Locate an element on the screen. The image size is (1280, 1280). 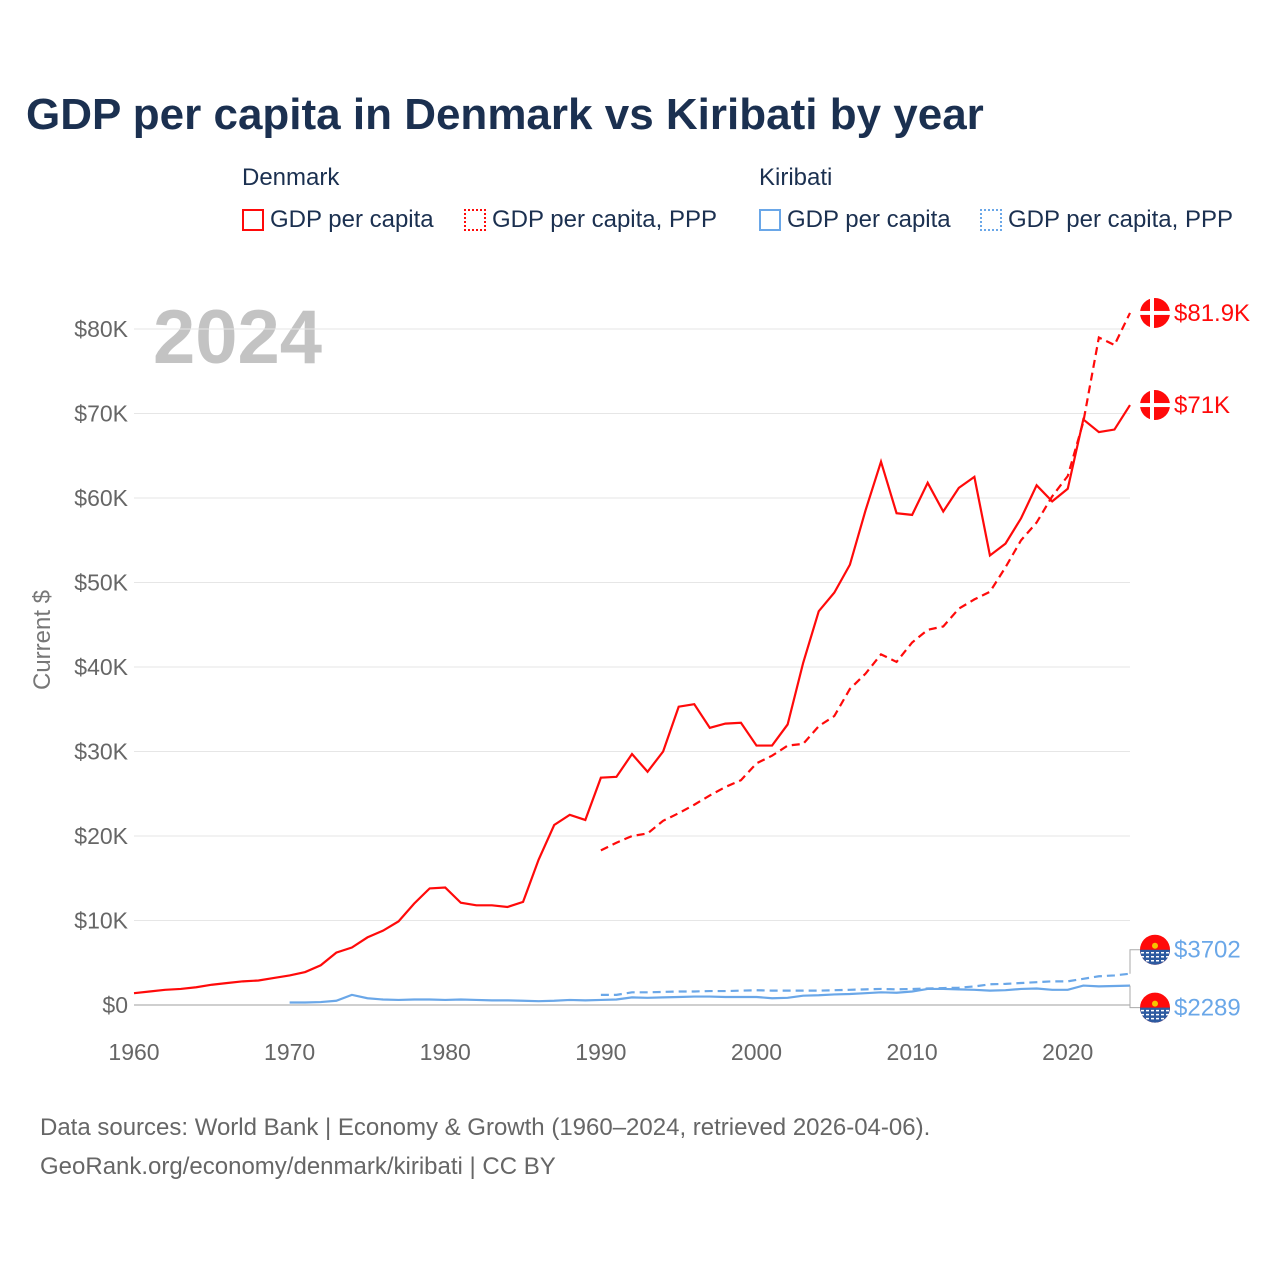
y-axis-label: Current $ is located at coordinates (42, 640).